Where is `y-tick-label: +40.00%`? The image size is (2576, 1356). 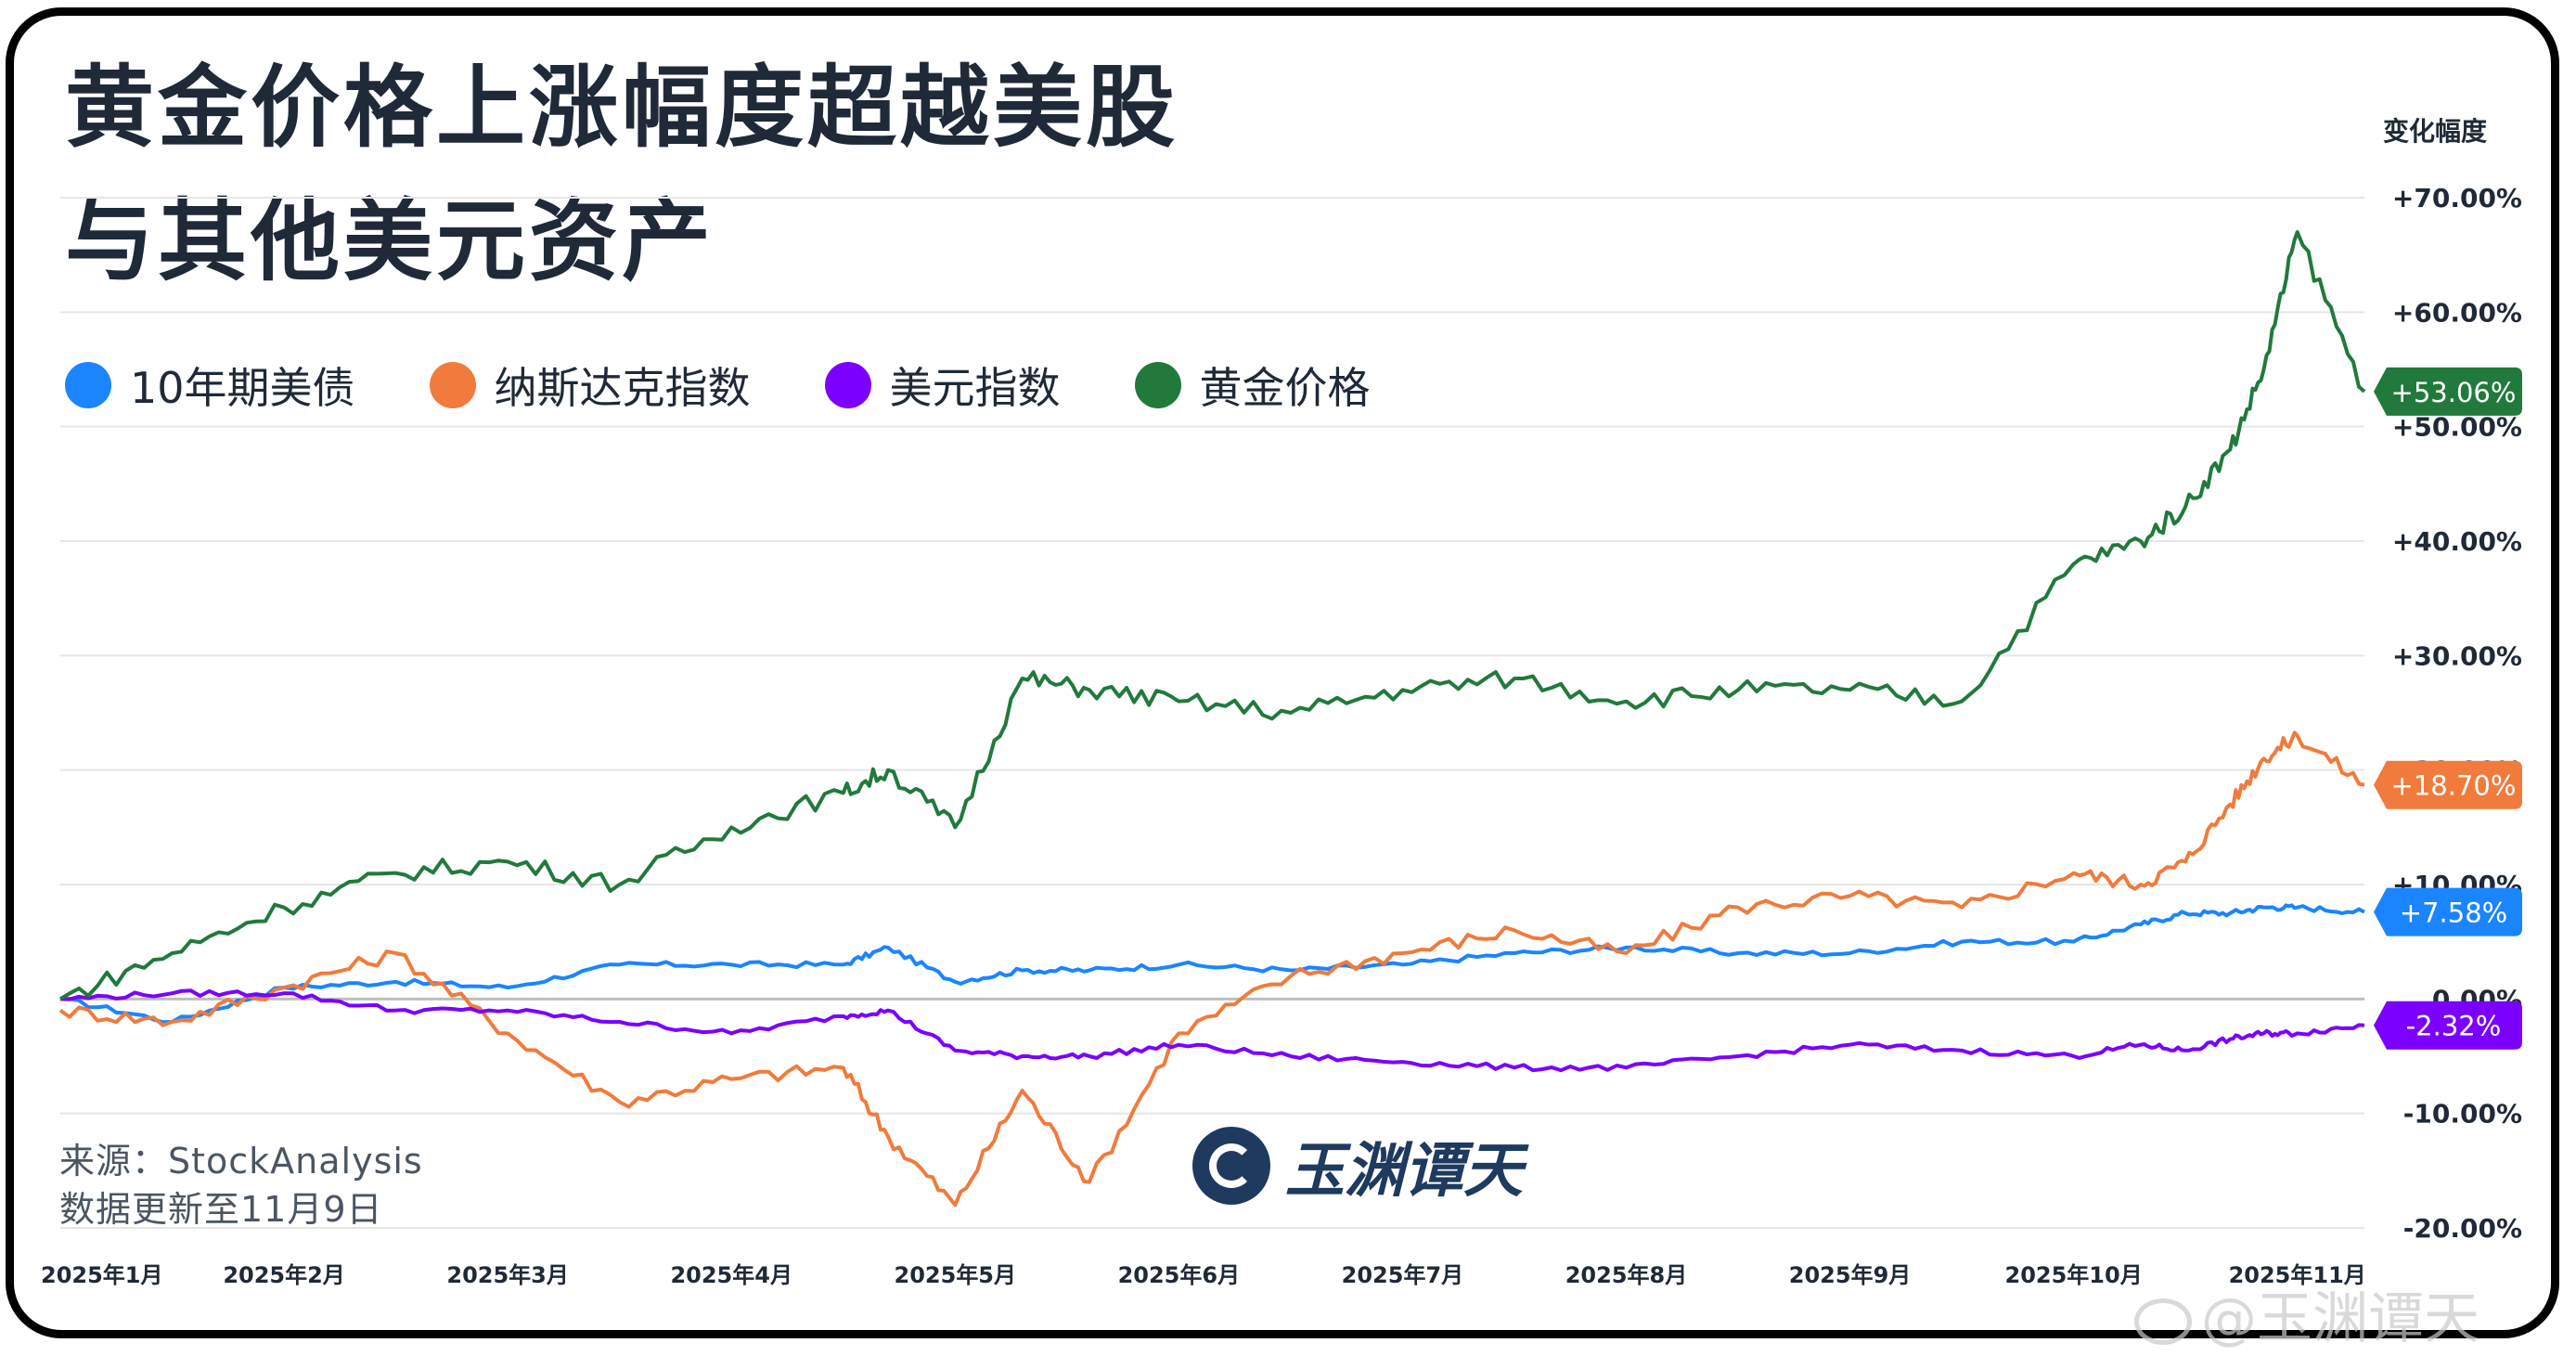
y-tick-label: +40.00% is located at coordinates (2457, 542).